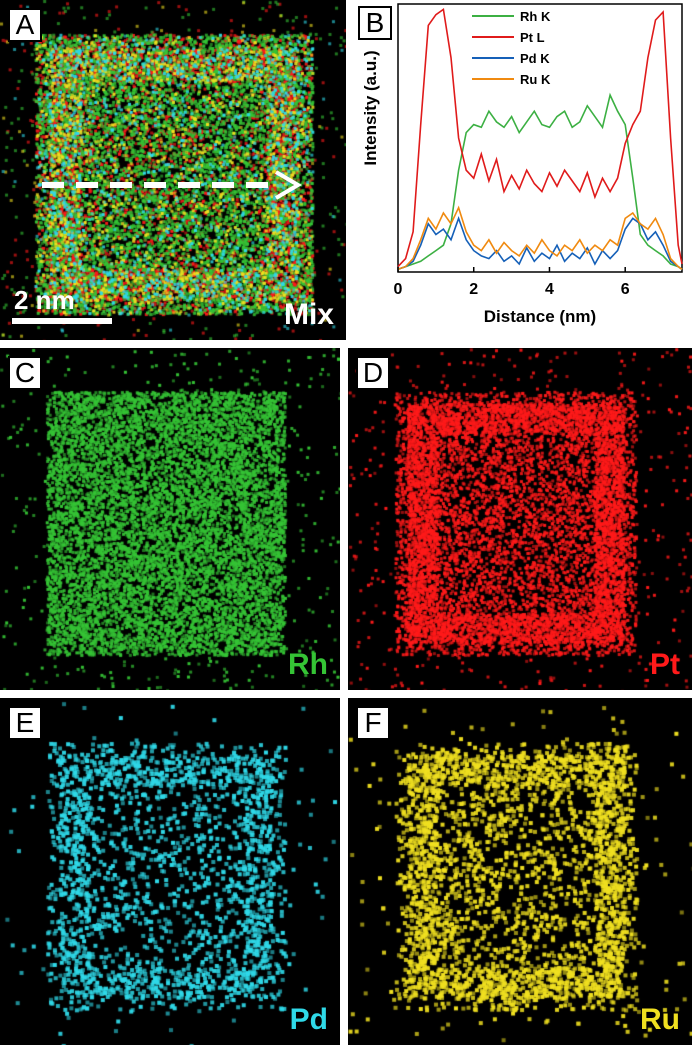 This screenshot has height=1045, width=692. I want to click on x-axis-label: Distance (nm), so click(540, 316).